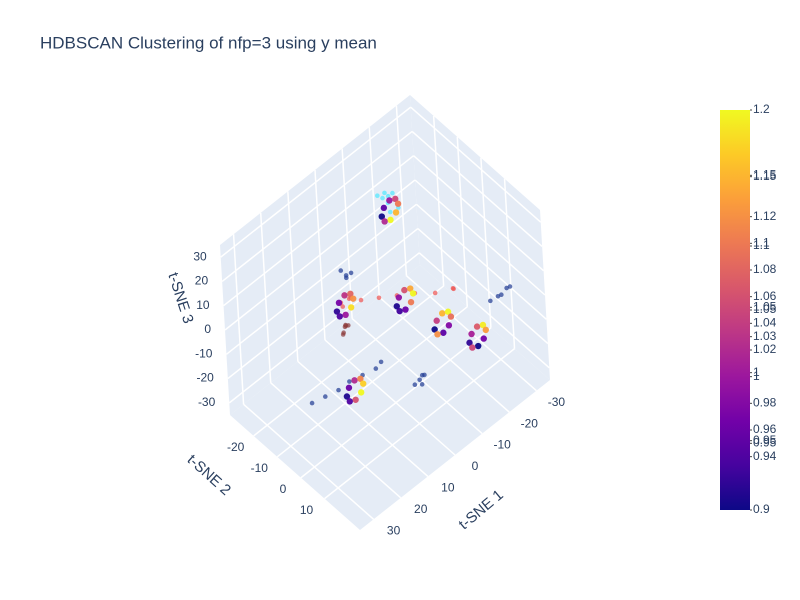 This screenshot has height=600, width=800. I want to click on x-tick-label: -30, so click(557, 402).